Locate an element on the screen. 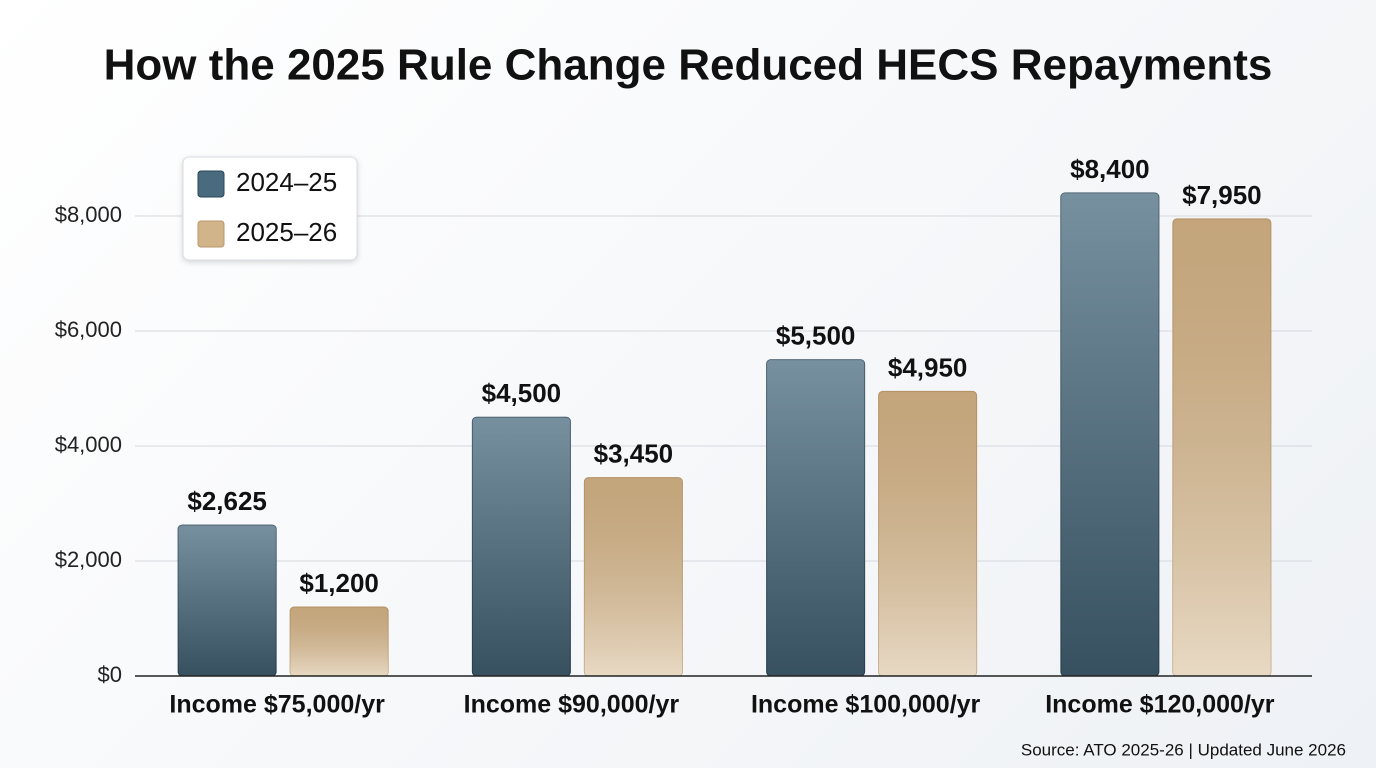 The image size is (1376, 768). y-tick-label: $0 is located at coordinates (110, 674).